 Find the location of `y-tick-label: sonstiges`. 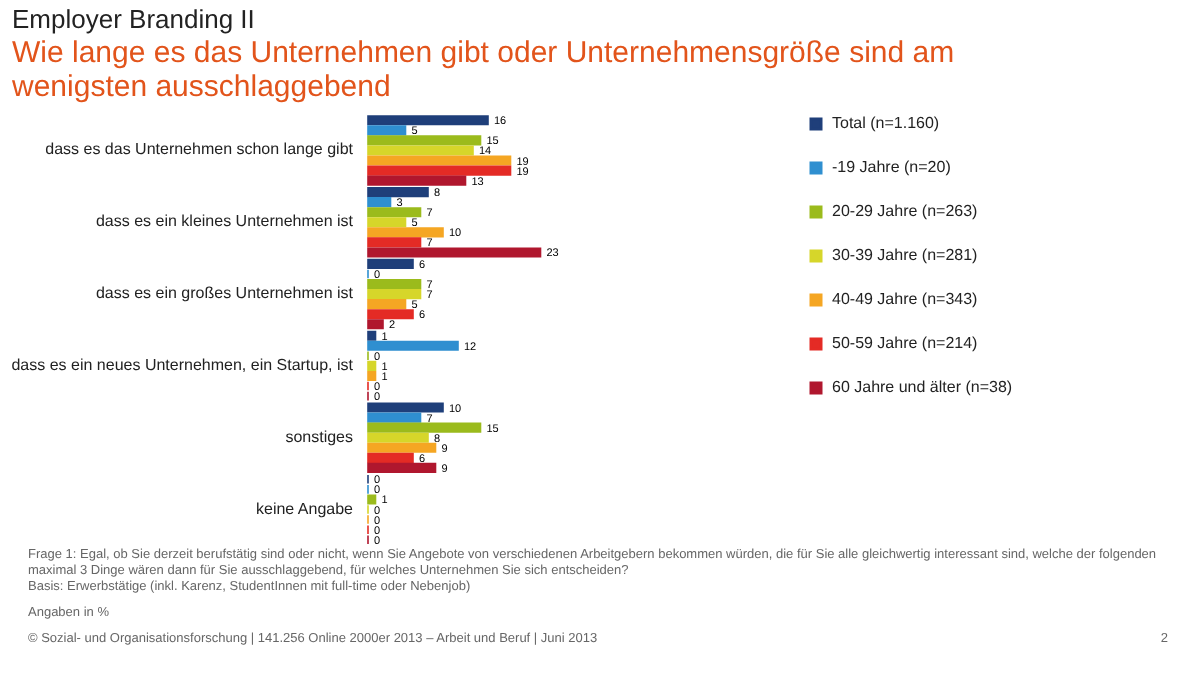

y-tick-label: sonstiges is located at coordinates (319, 436).